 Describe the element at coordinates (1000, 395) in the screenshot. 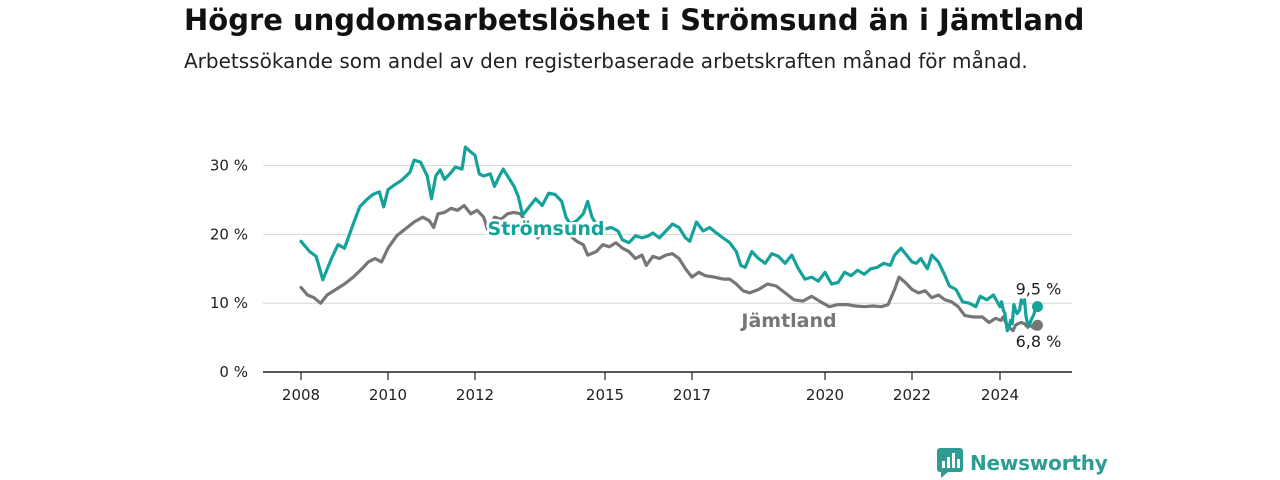

I see `x-tick-label: 2024` at that location.